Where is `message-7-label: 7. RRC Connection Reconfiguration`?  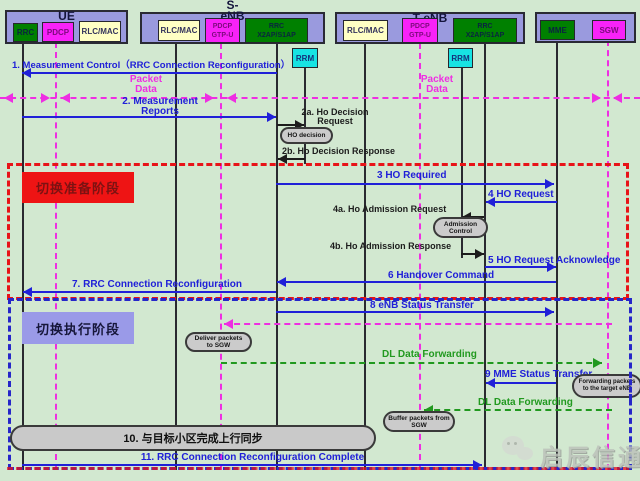
message-7-label: 7. RRC Connection Reconfiguration is located at coordinates (157, 284).